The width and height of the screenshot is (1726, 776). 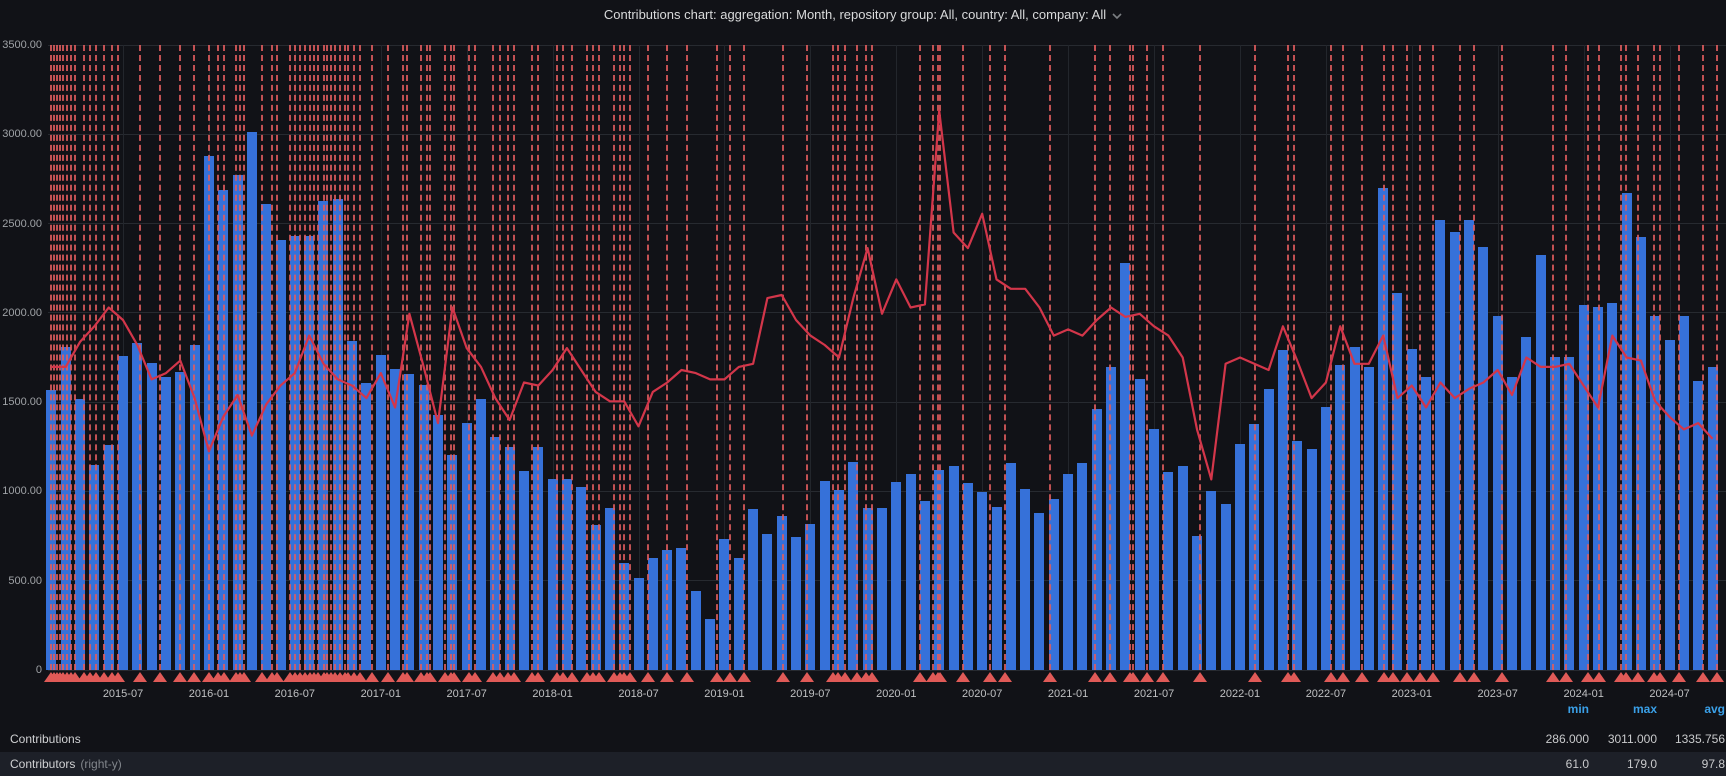 What do you see at coordinates (45, 739) in the screenshot?
I see `legend-label-contributions: Contributions` at bounding box center [45, 739].